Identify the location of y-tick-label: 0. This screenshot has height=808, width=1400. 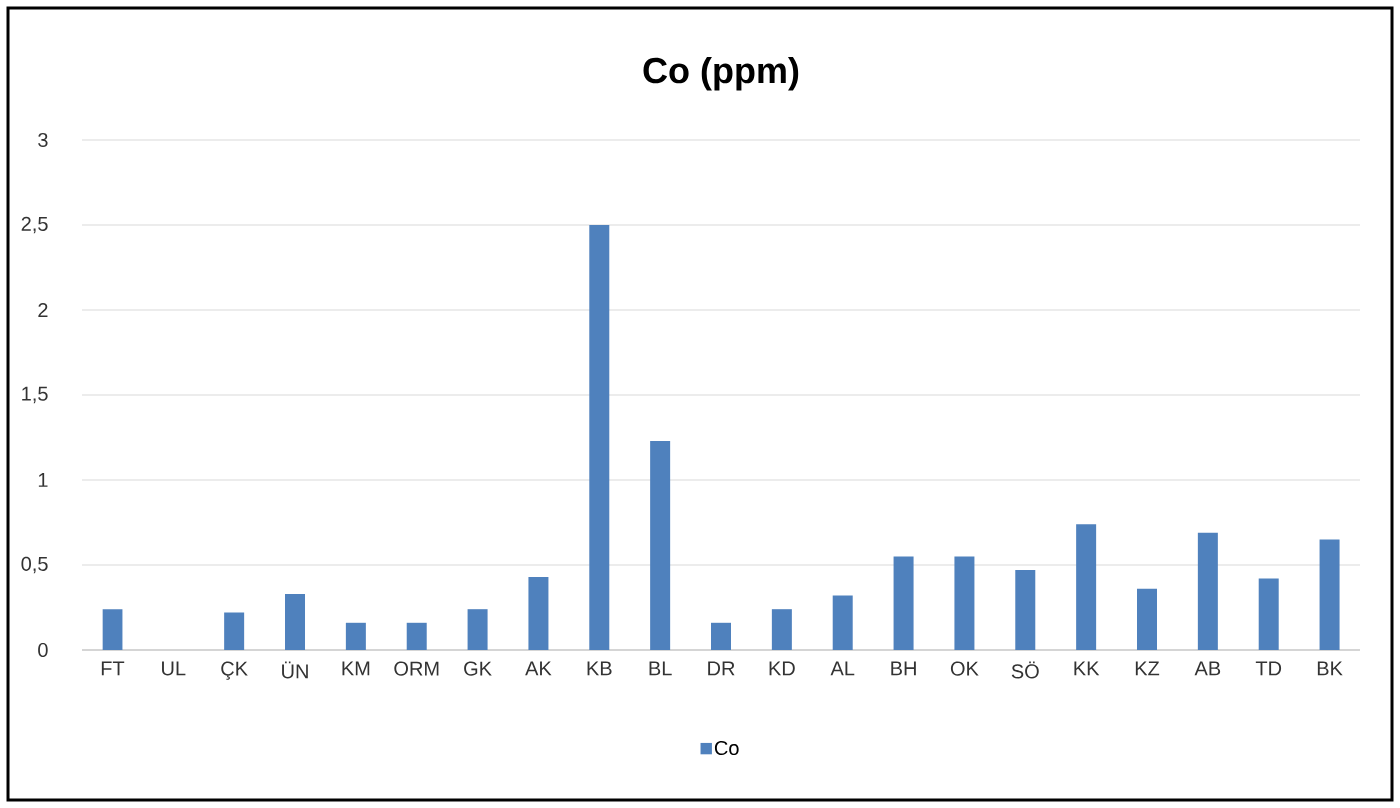
(43, 650).